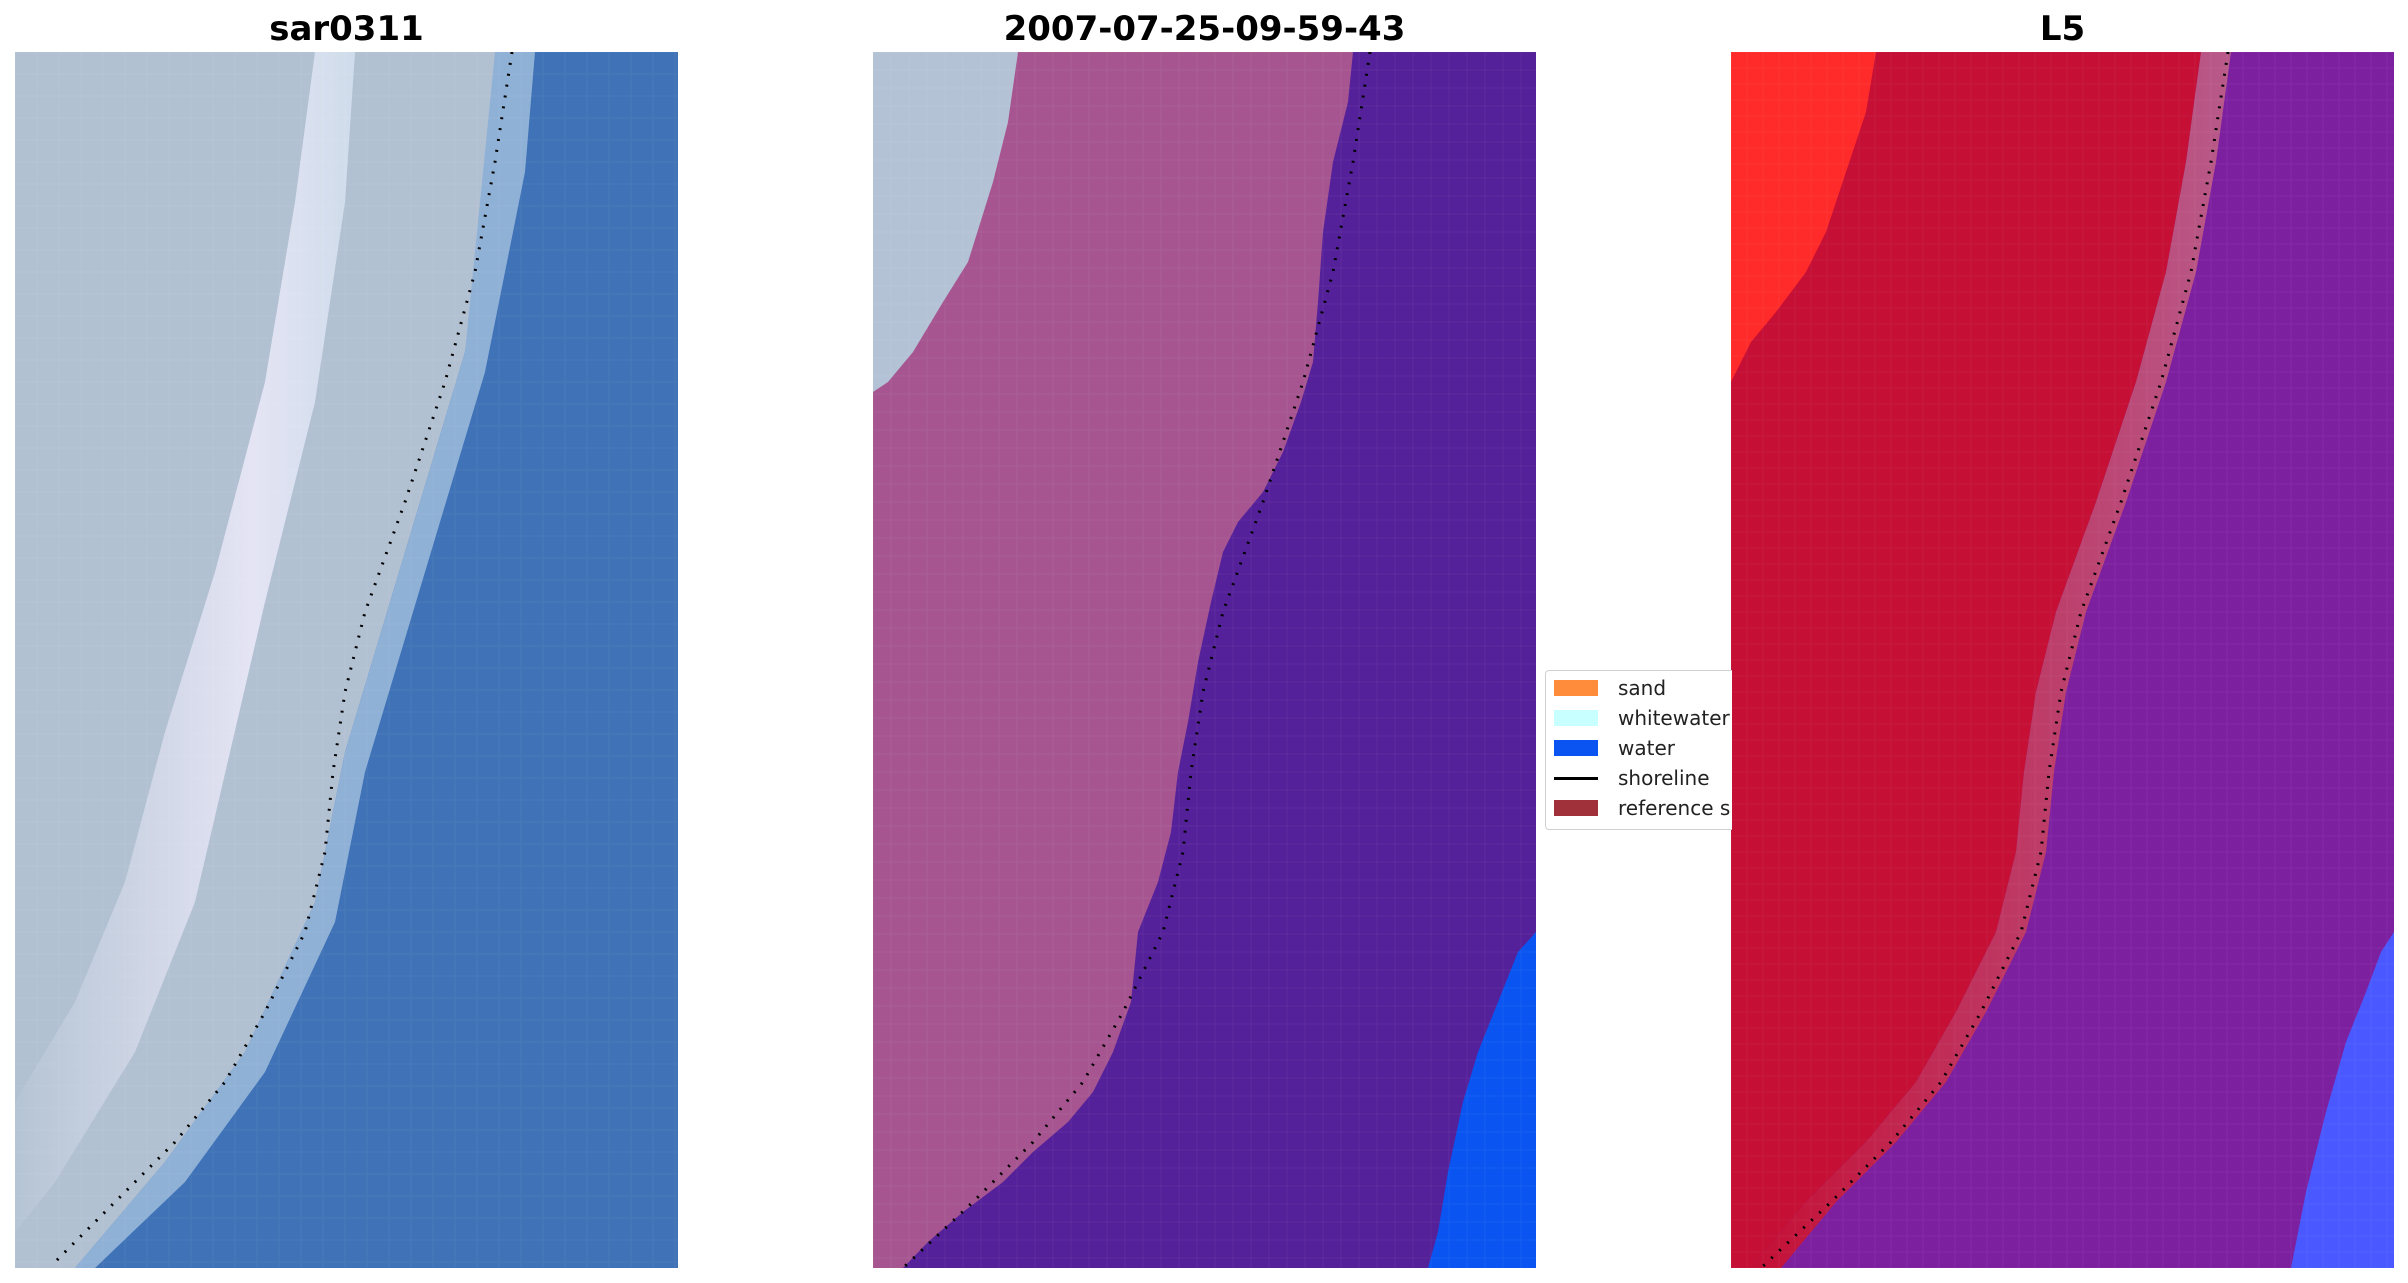 Image resolution: width=2408 pixels, height=1283 pixels. What do you see at coordinates (1576, 778) in the screenshot?
I see `shoreline-line-swatch` at bounding box center [1576, 778].